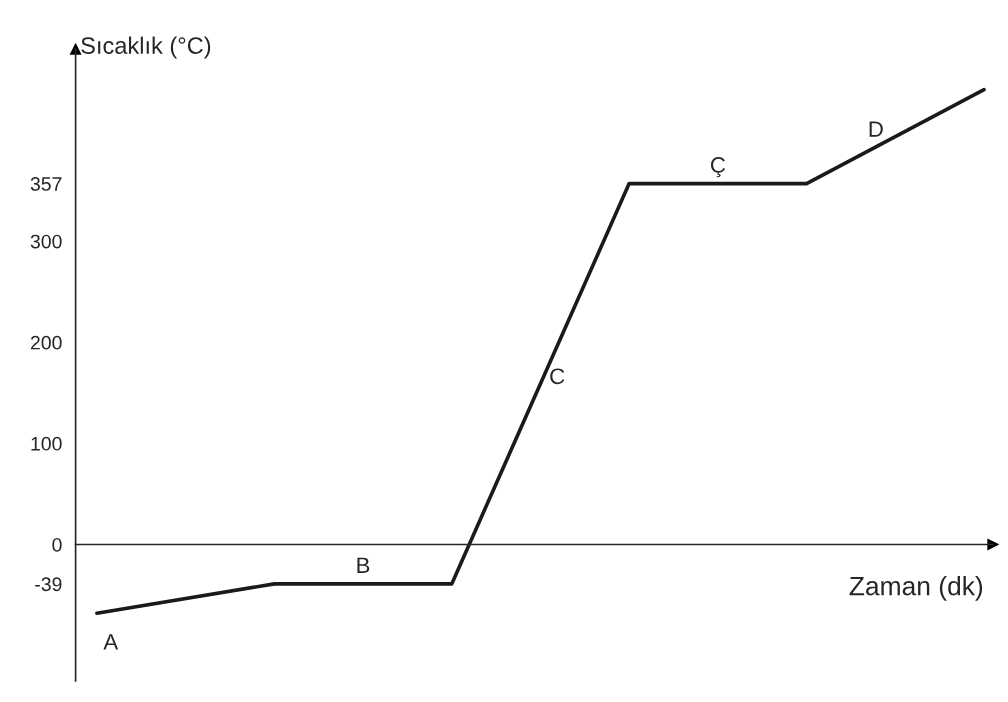  Describe the element at coordinates (46, 342) in the screenshot. I see `y-tick-label: 200` at that location.